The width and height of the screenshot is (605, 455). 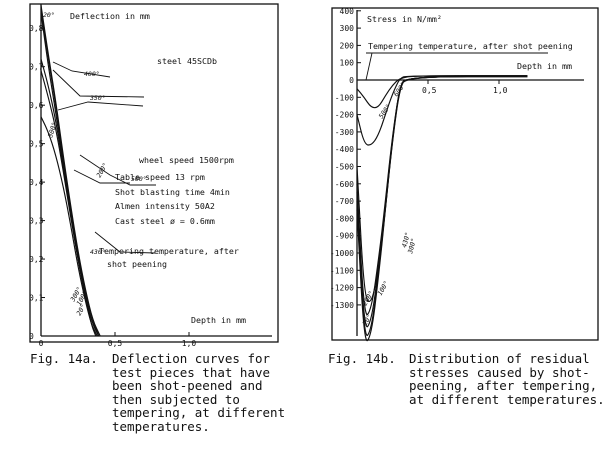 I want to click on y-tick-label: -1300, so click(x=342, y=305).